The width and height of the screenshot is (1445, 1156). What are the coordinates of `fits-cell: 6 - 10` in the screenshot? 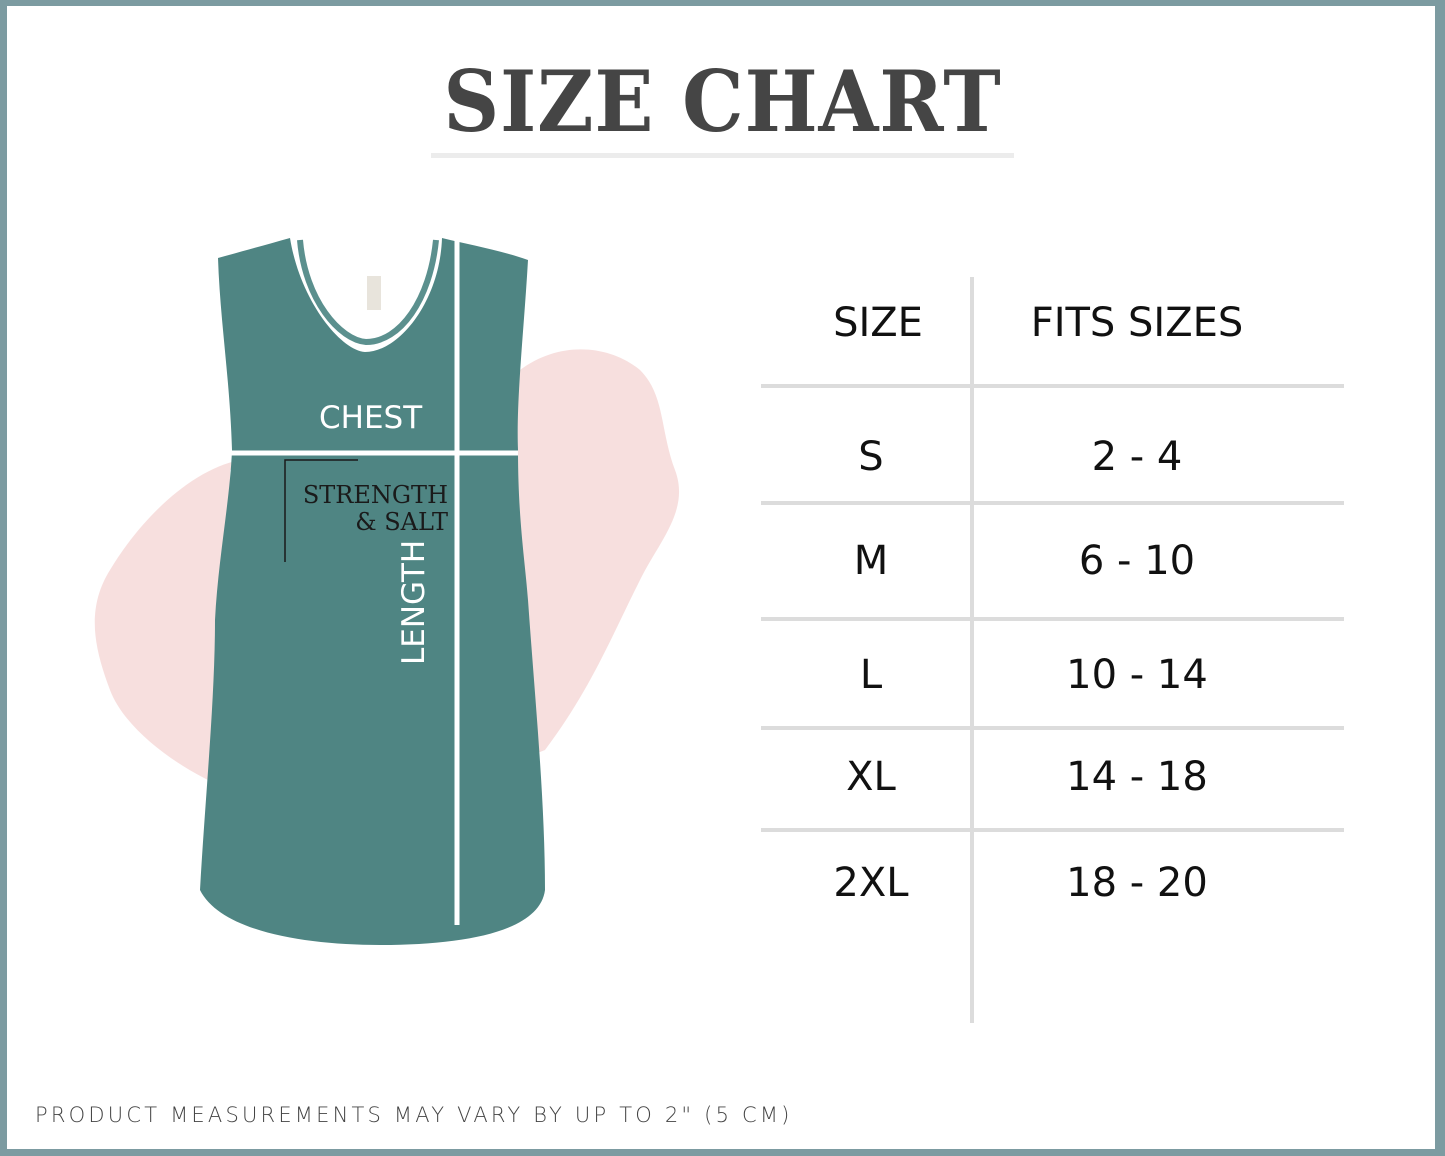 It's located at (1137, 561).